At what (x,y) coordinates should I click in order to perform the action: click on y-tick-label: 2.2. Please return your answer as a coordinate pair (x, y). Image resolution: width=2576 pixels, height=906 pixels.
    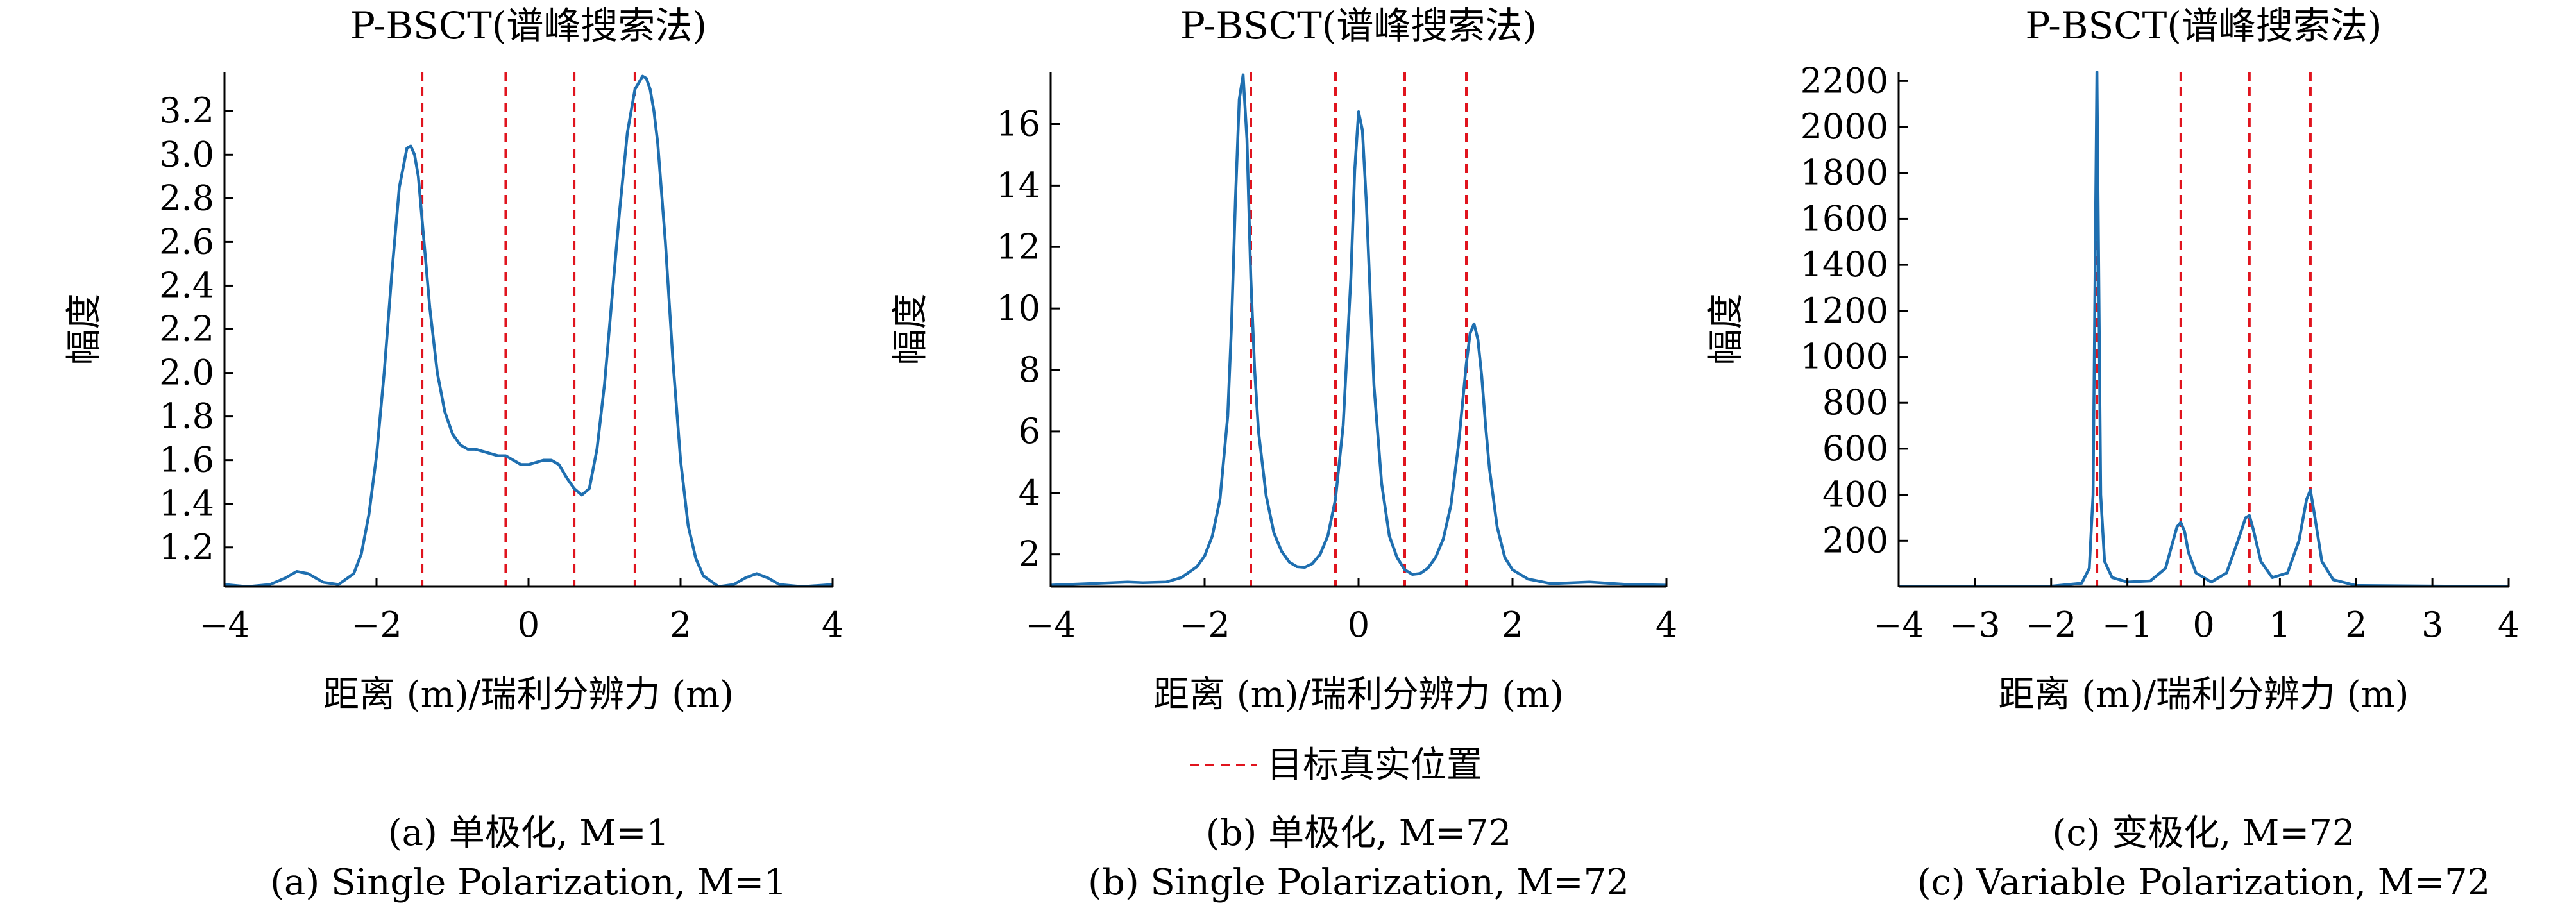
    Looking at the image, I should click on (186, 329).